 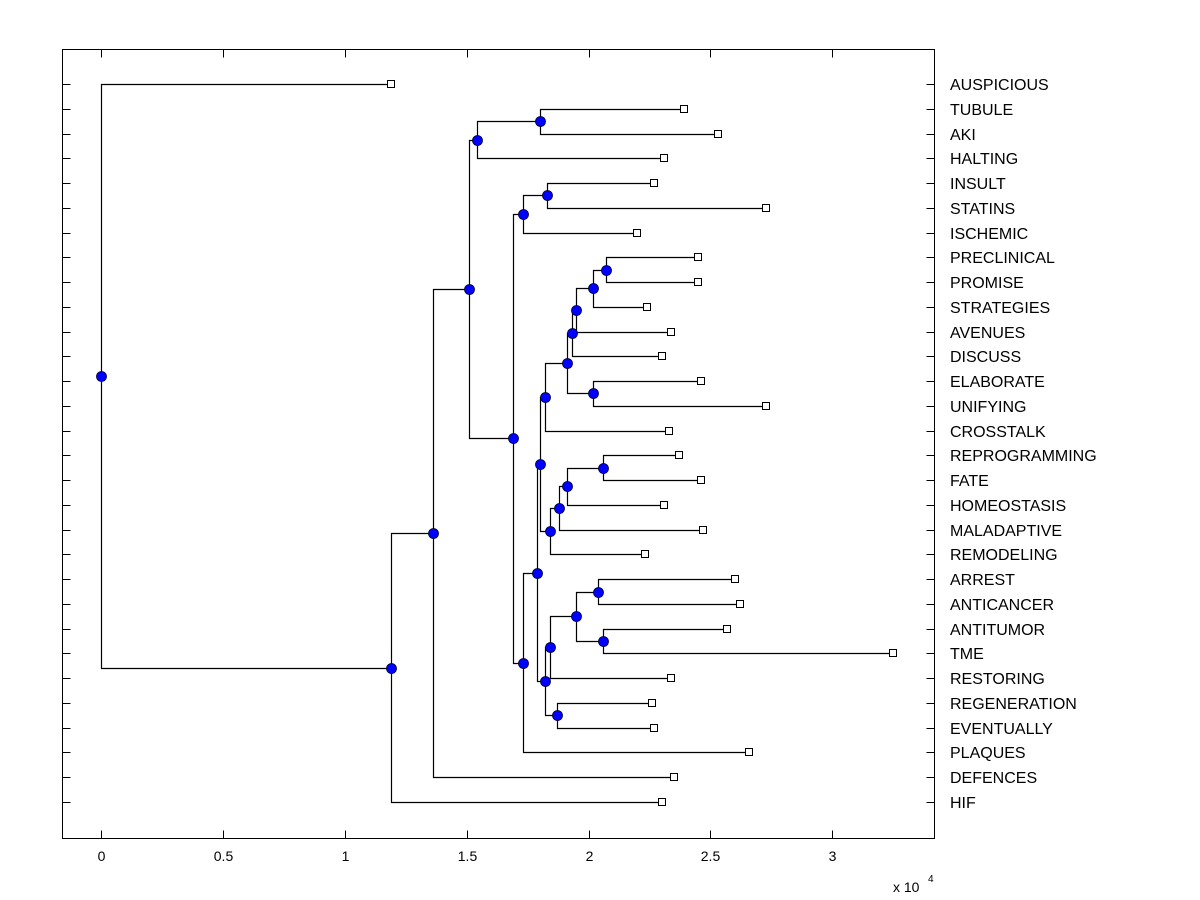 I want to click on leaf-label-halting: HALTING, so click(x=984, y=159).